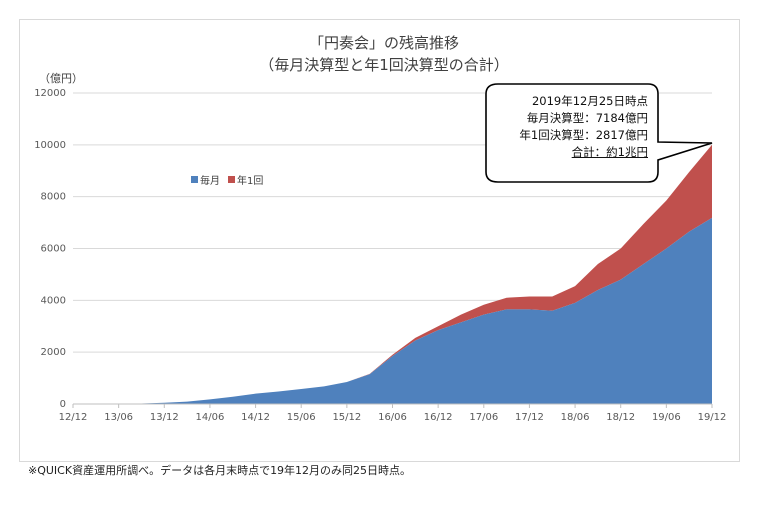 The height and width of the screenshot is (507, 768). What do you see at coordinates (231, 179) in the screenshot?
I see `legend-swatch-annual` at bounding box center [231, 179].